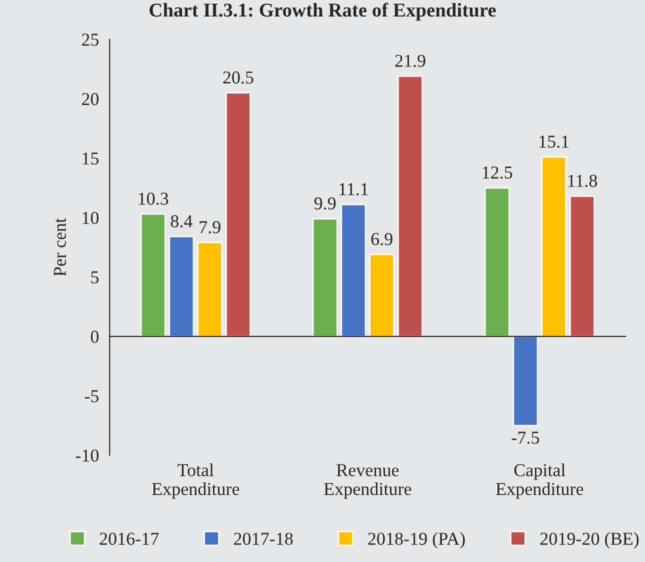  Describe the element at coordinates (554, 142) in the screenshot. I see `data-label: 15.1` at that location.